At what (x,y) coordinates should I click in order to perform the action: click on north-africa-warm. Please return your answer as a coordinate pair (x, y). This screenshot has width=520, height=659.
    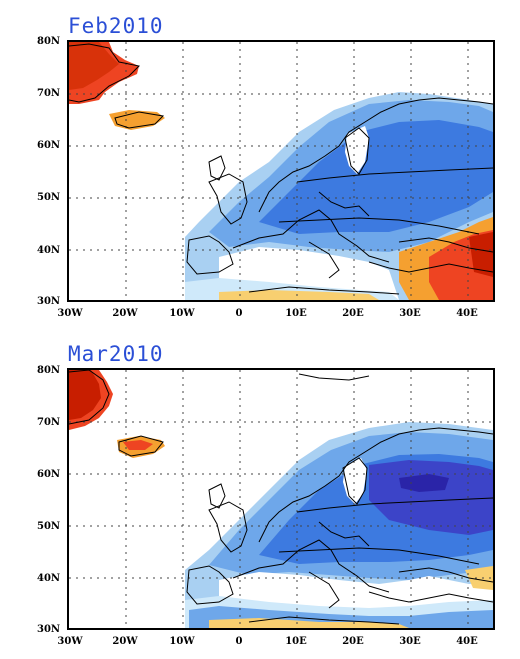
    Looking at the image, I should click on (299, 295).